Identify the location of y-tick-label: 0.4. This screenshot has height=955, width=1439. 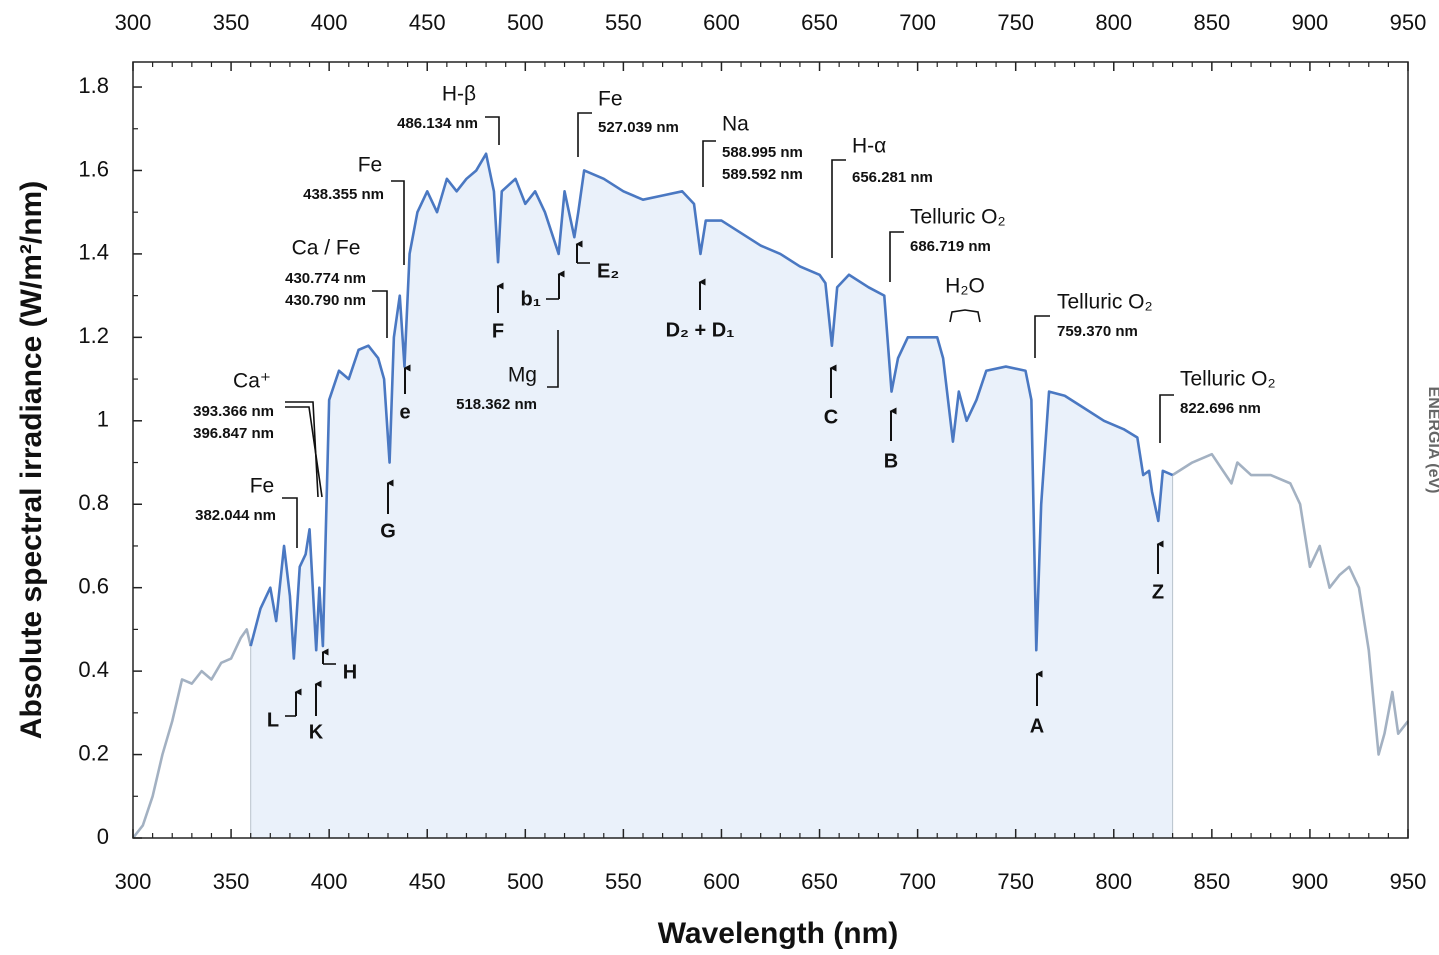
(93, 669).